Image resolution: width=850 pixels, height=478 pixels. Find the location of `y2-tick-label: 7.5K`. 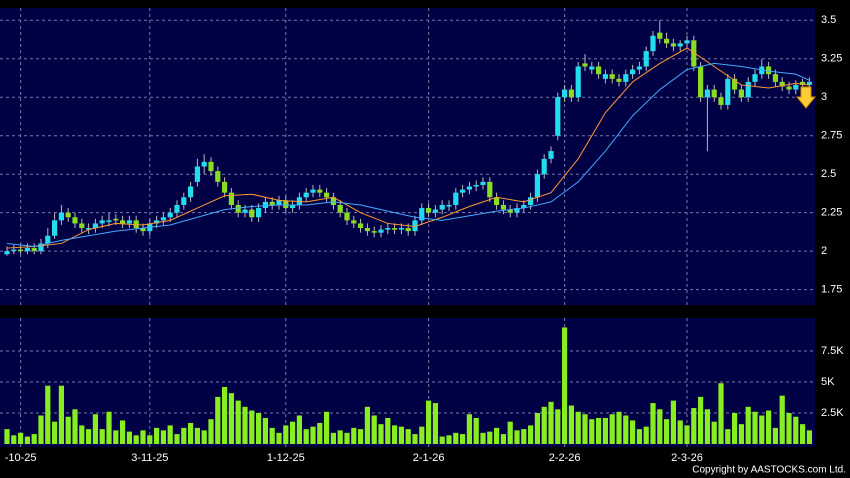

y2-tick-label: 7.5K is located at coordinates (832, 351).